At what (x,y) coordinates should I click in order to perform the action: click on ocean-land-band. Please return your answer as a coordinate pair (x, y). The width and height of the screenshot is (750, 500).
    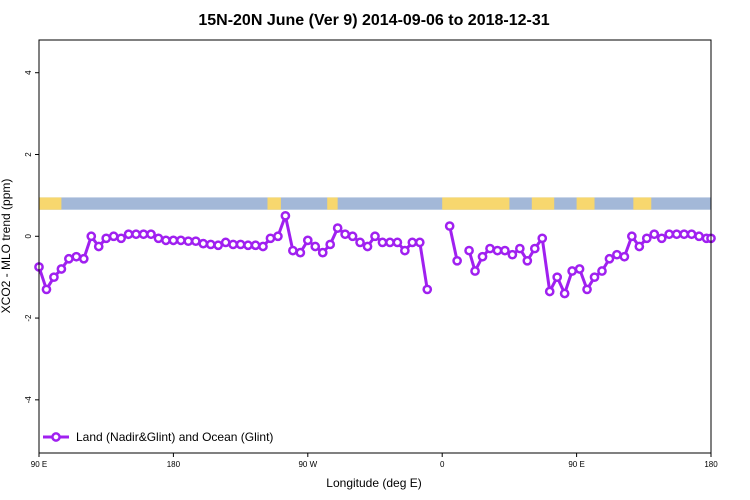
    Looking at the image, I should click on (375, 203).